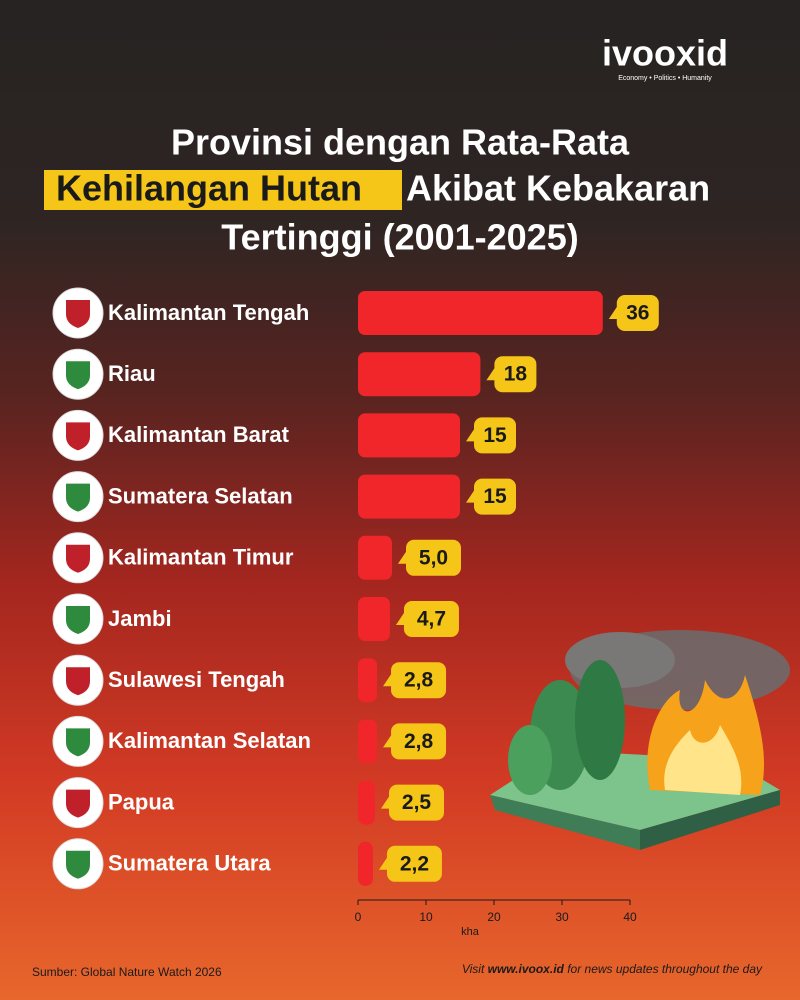 The height and width of the screenshot is (1000, 800). I want to click on category-label: Papua, so click(141, 801).